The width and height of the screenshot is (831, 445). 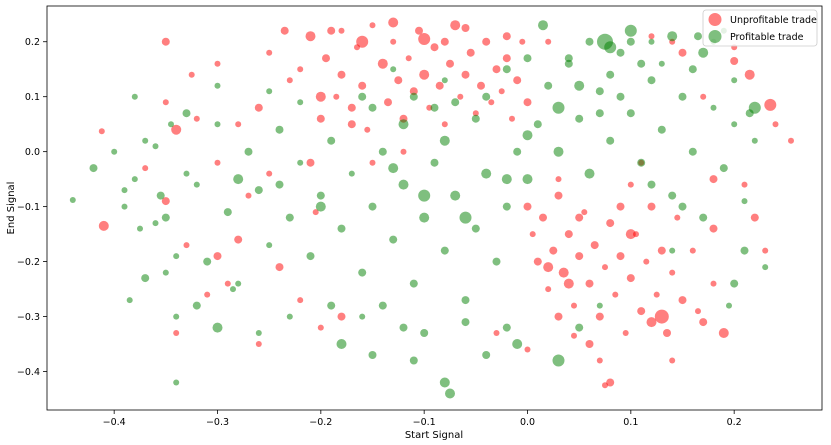 What do you see at coordinates (527, 422) in the screenshot?
I see `x-tick-label: 0.0` at bounding box center [527, 422].